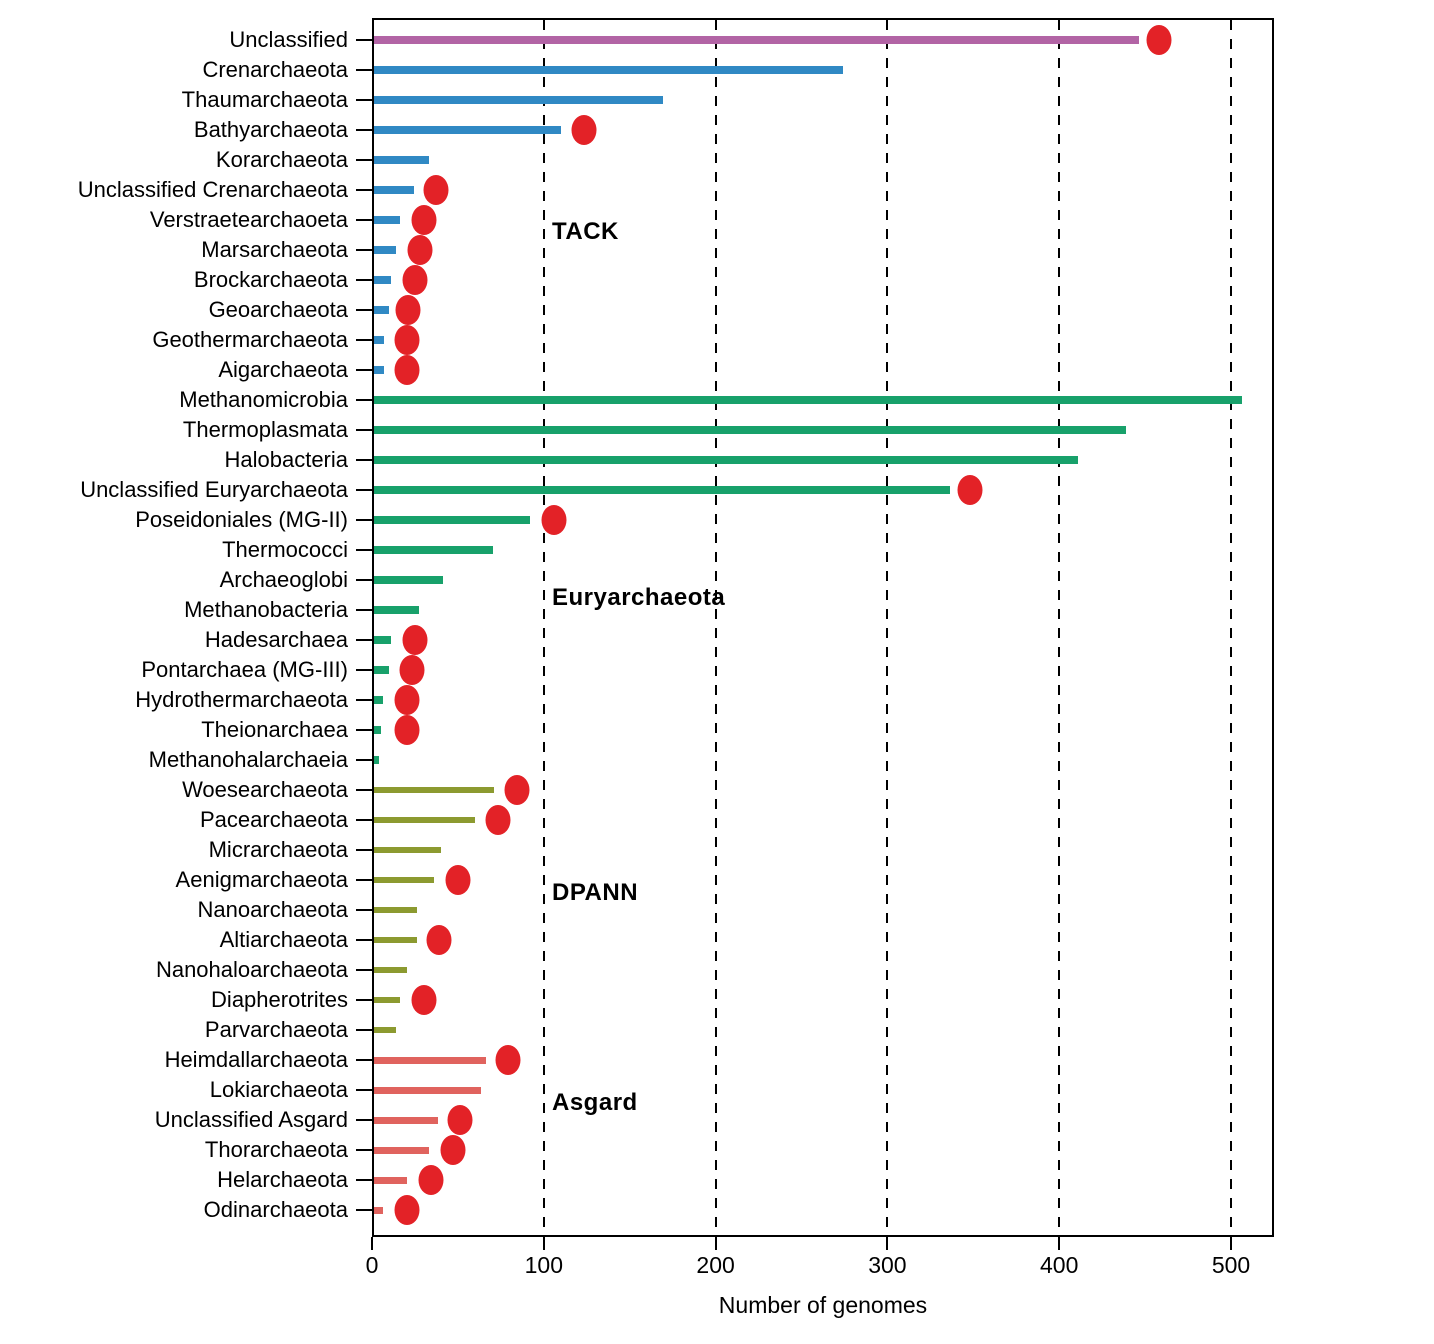 The width and height of the screenshot is (1434, 1344). I want to click on category-label: Helarchaeota, so click(282, 1179).